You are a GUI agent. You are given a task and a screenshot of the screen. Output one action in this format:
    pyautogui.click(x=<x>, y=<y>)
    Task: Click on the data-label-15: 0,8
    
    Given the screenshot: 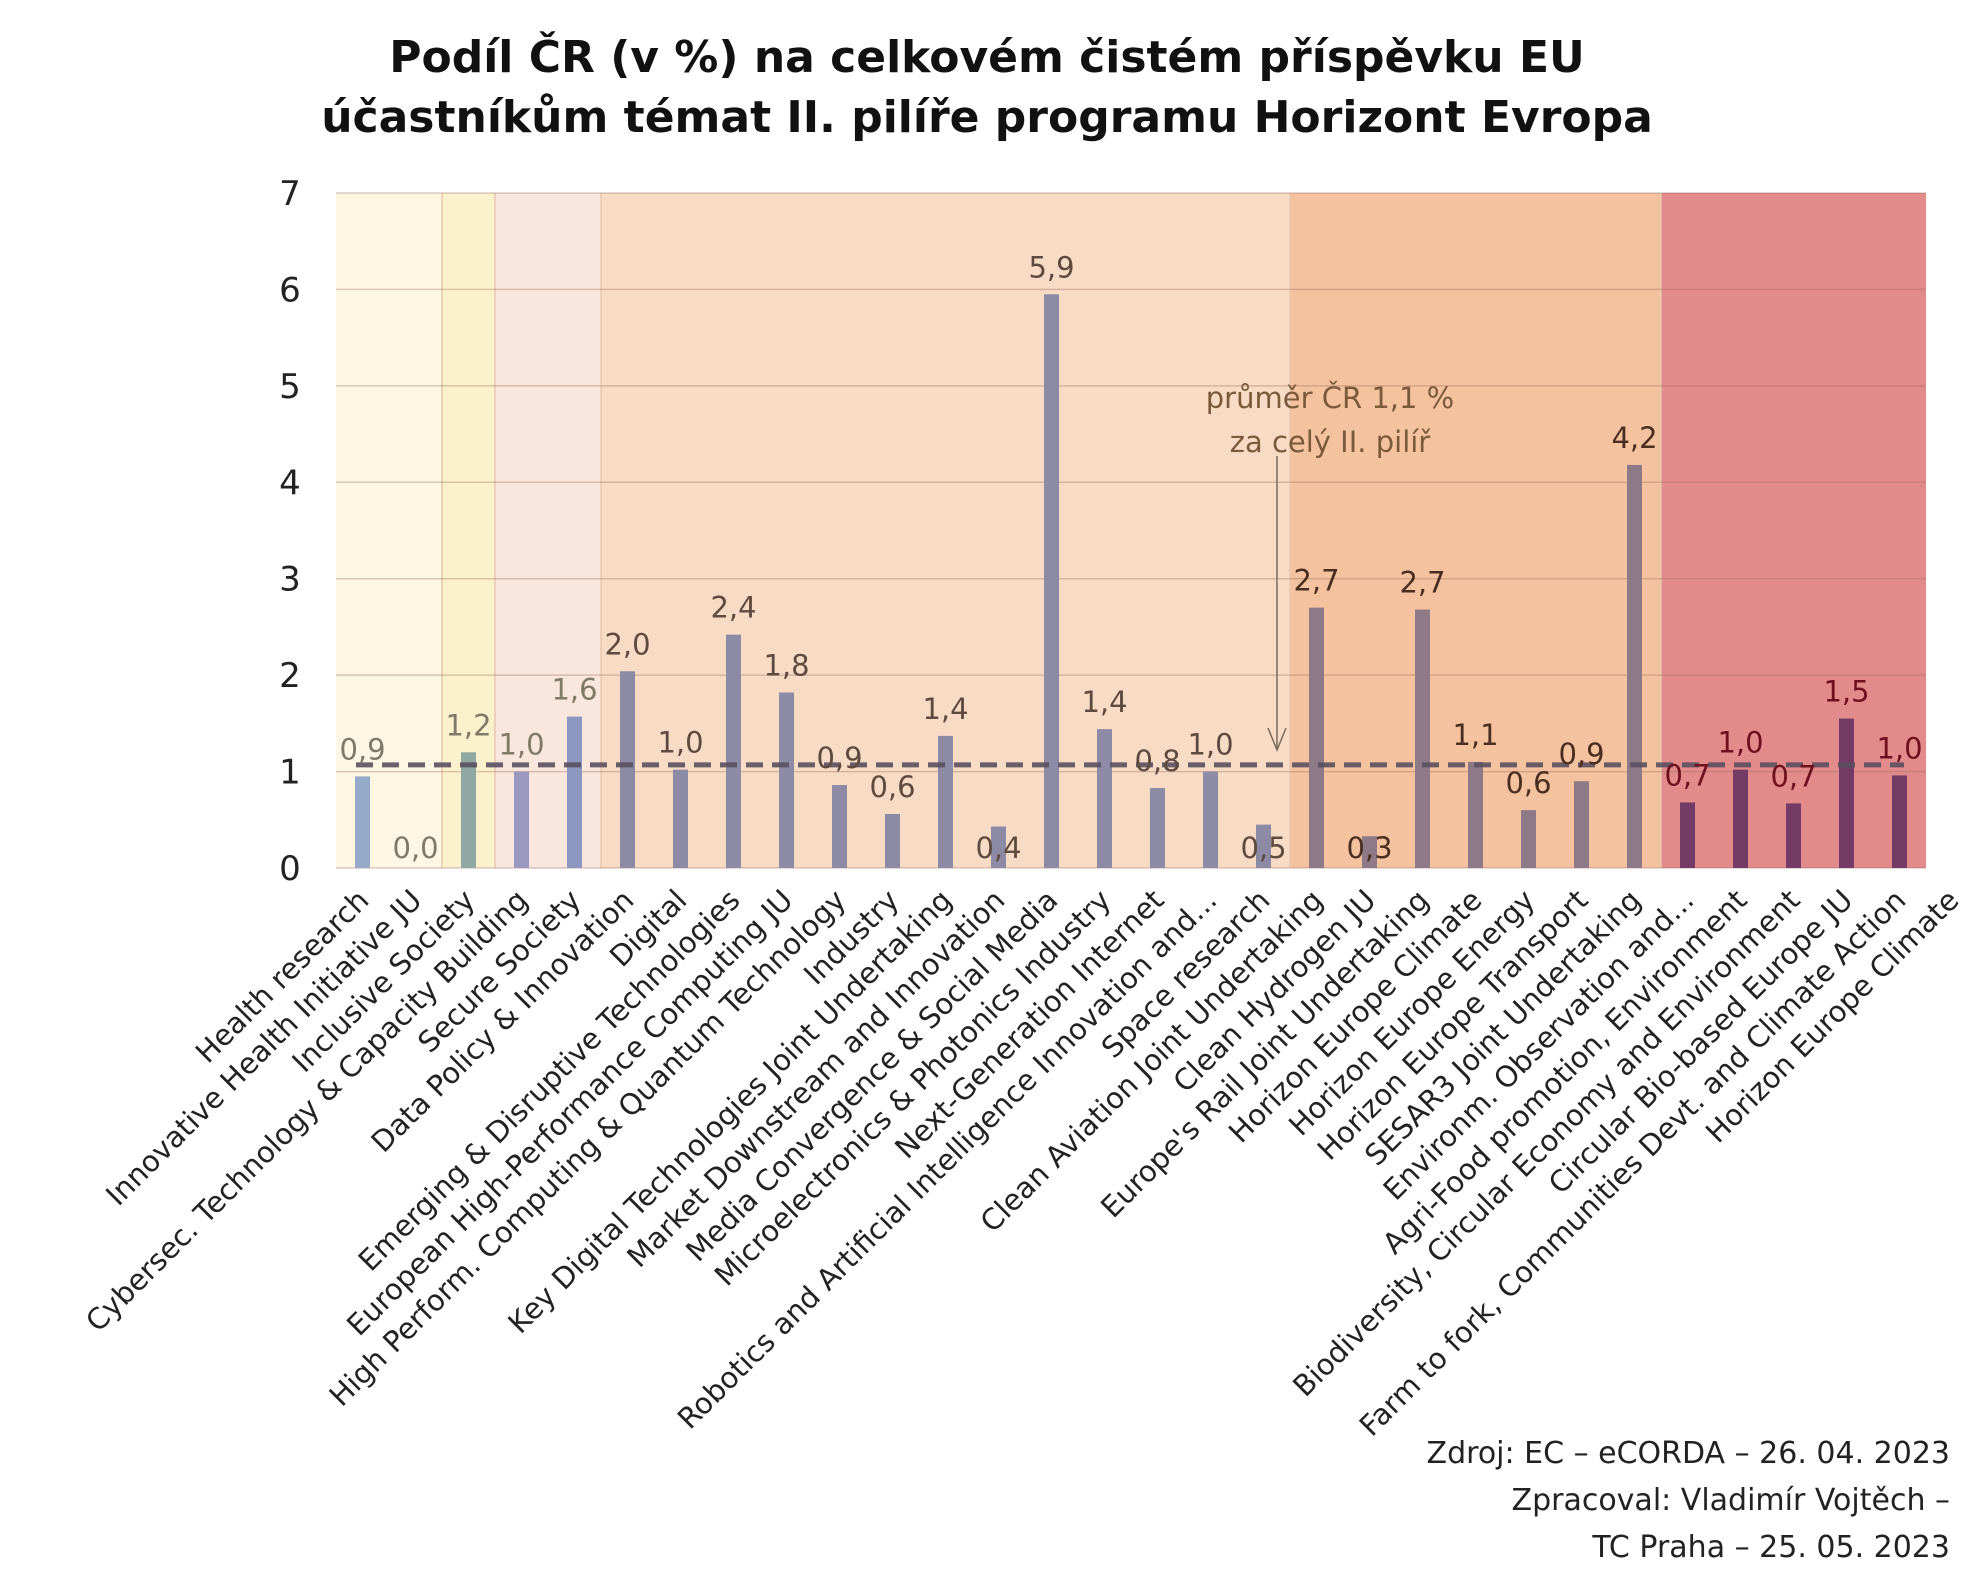 What is the action you would take?
    pyautogui.click(x=1157, y=761)
    